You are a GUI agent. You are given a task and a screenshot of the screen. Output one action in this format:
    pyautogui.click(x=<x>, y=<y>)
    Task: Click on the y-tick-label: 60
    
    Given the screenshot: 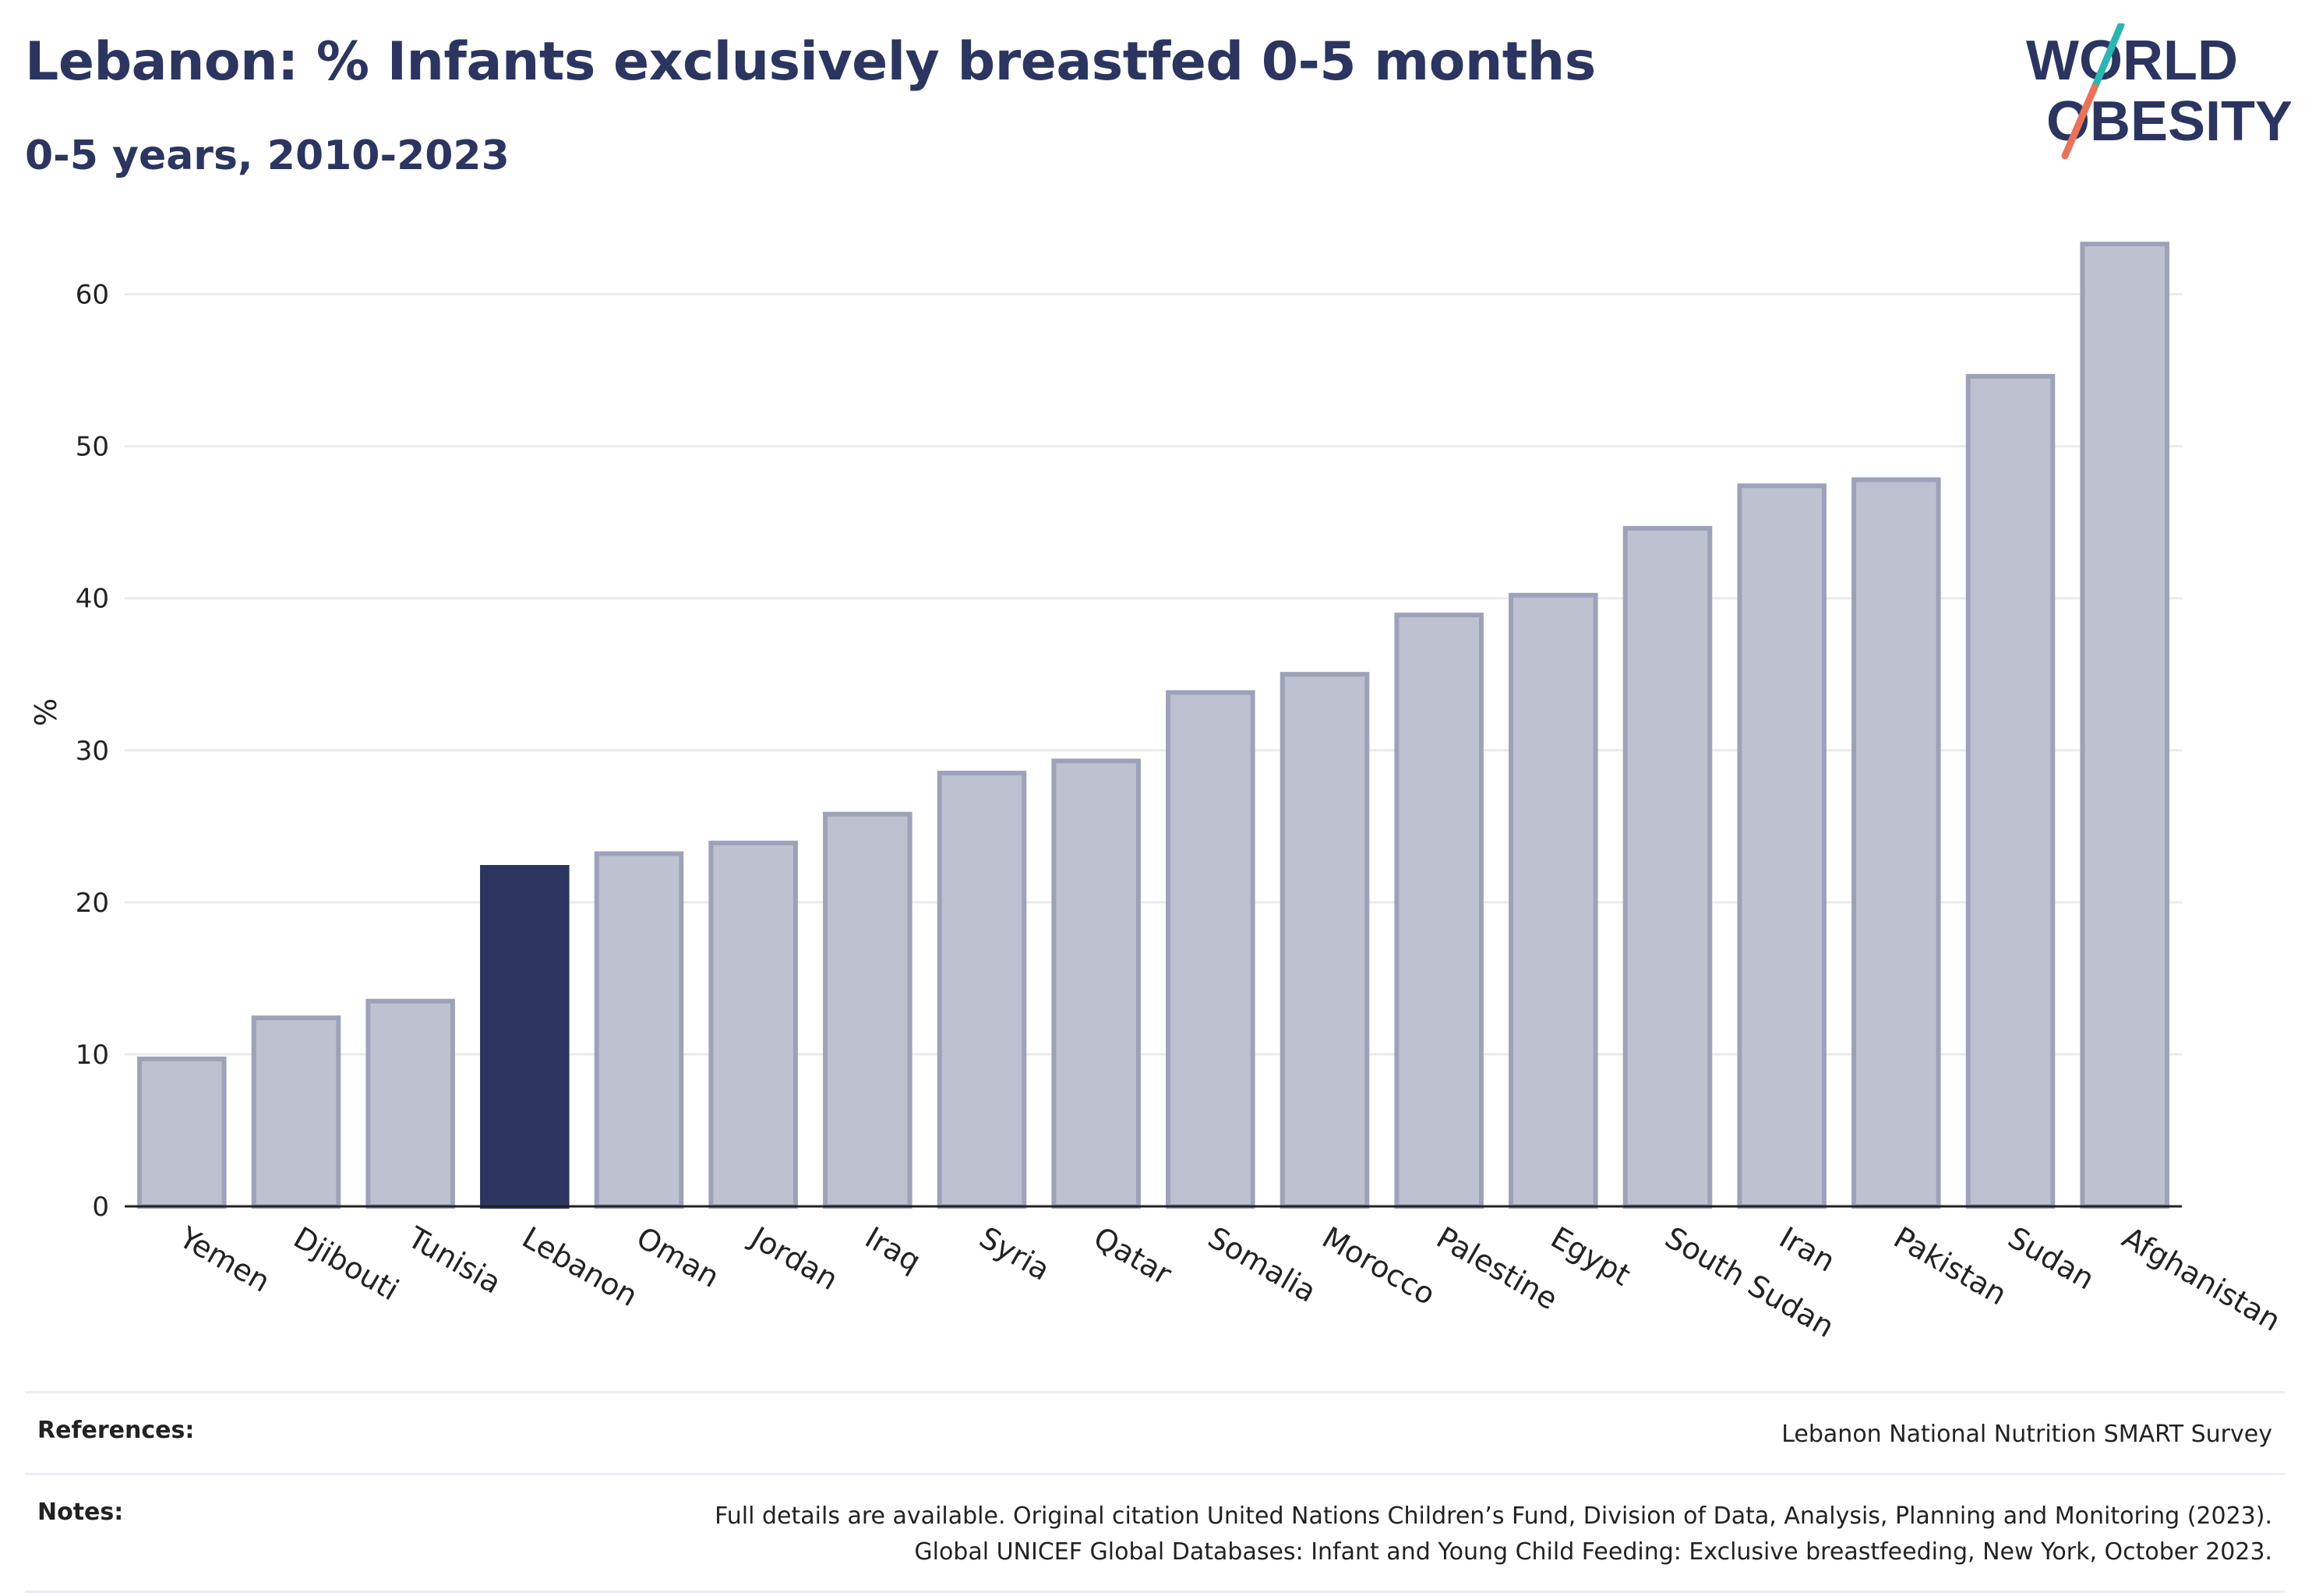 What is the action you would take?
    pyautogui.click(x=92, y=295)
    